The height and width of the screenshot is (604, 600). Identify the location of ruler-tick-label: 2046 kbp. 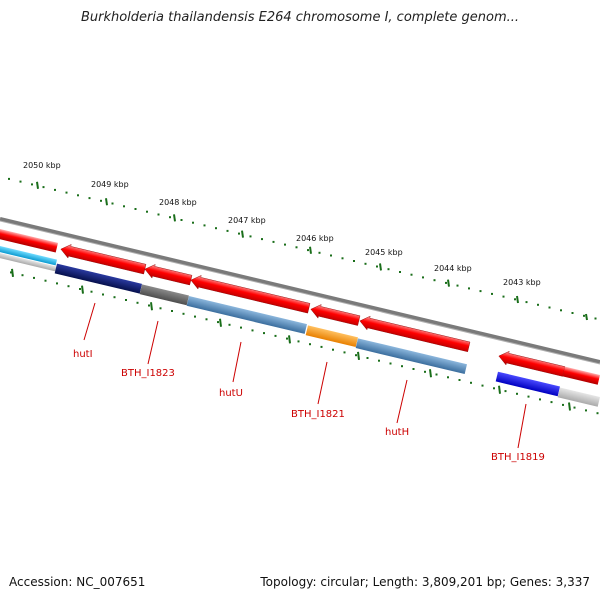
(315, 238).